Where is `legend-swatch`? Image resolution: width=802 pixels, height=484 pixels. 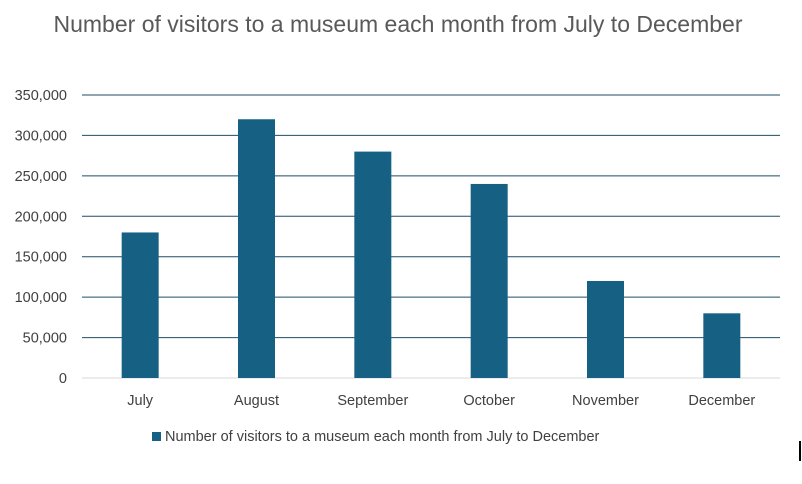
legend-swatch is located at coordinates (156, 436).